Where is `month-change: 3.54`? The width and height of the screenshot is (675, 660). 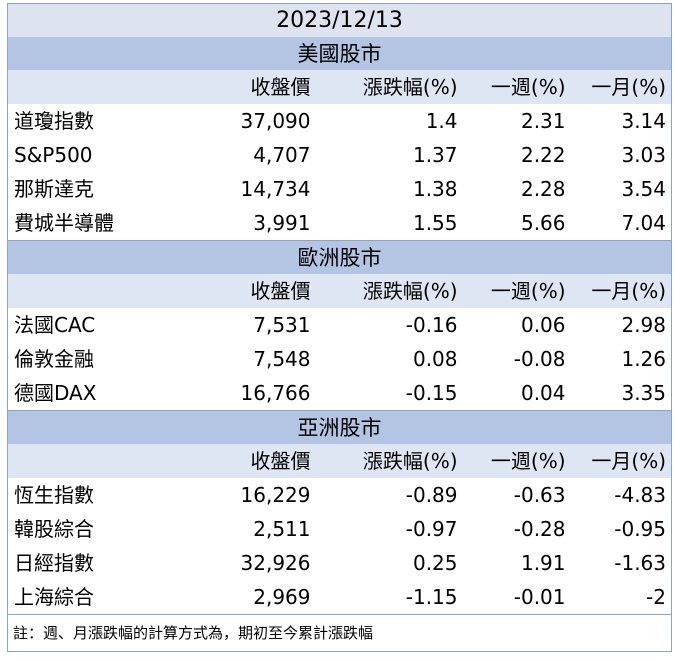 month-change: 3.54 is located at coordinates (618, 189).